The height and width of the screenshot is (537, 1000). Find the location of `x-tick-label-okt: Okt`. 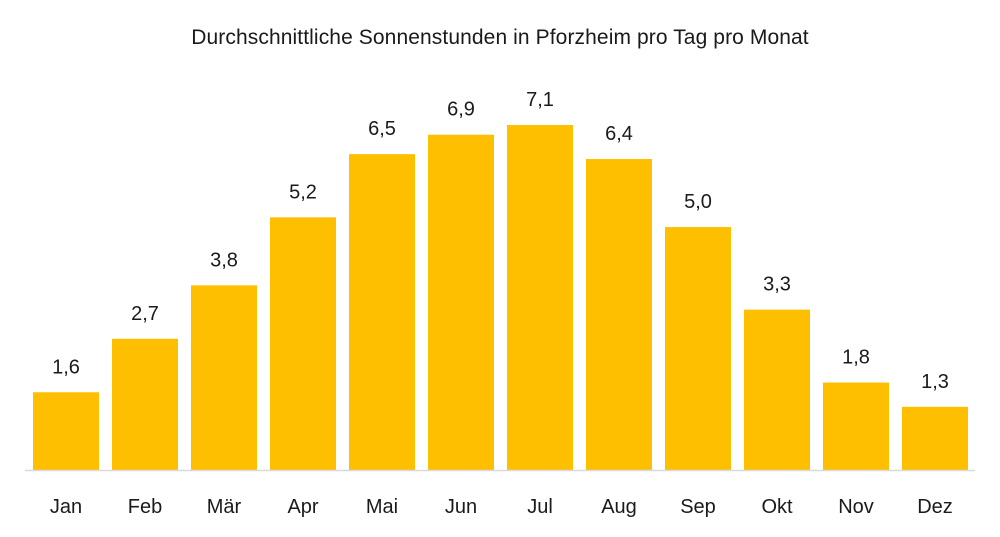

x-tick-label-okt: Okt is located at coordinates (777, 507).